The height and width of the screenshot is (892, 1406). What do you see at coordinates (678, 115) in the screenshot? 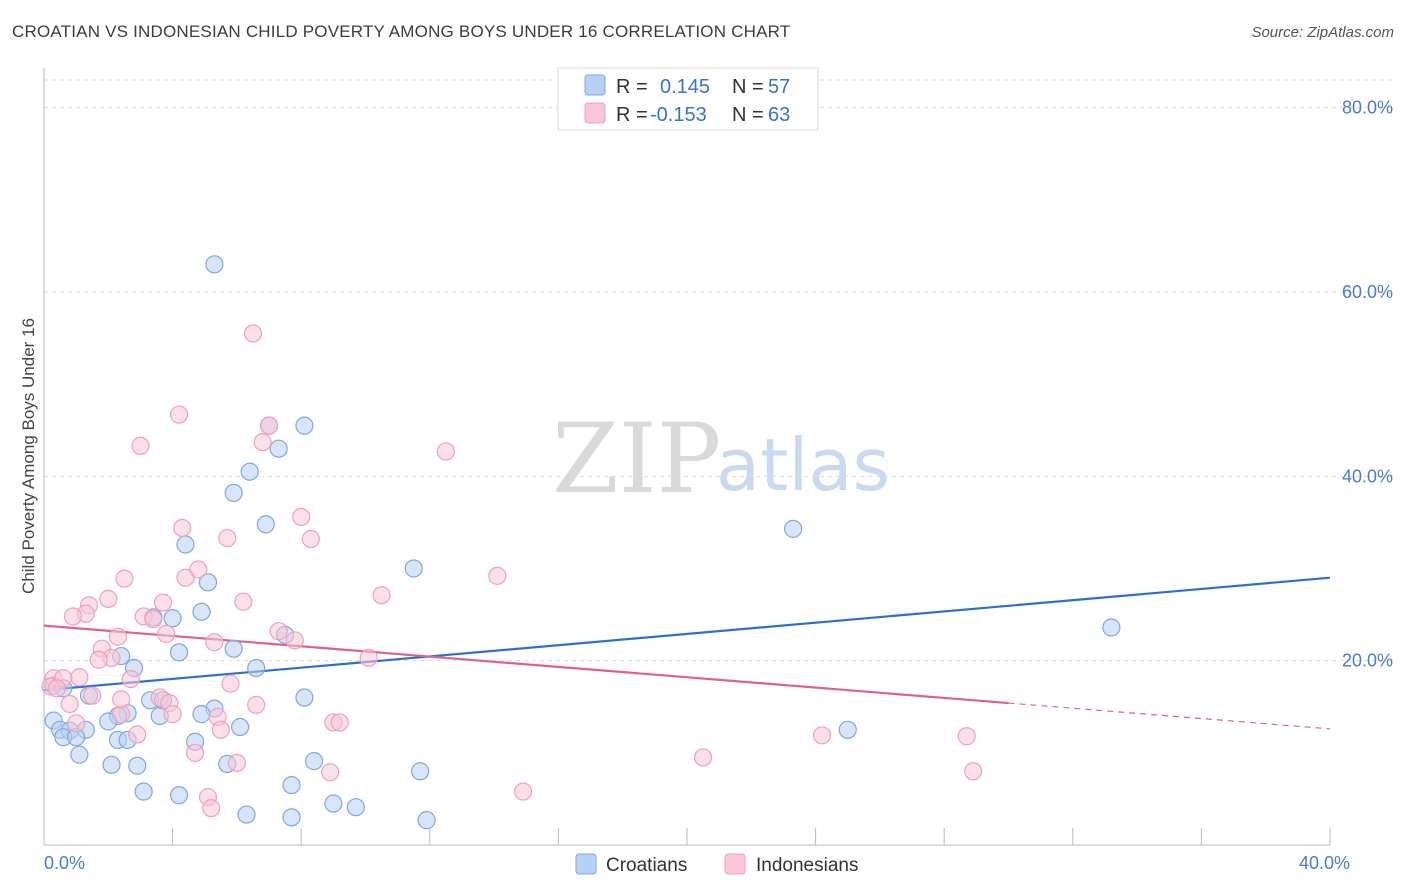
I see `legend-r-value-2: -0.153` at bounding box center [678, 115].